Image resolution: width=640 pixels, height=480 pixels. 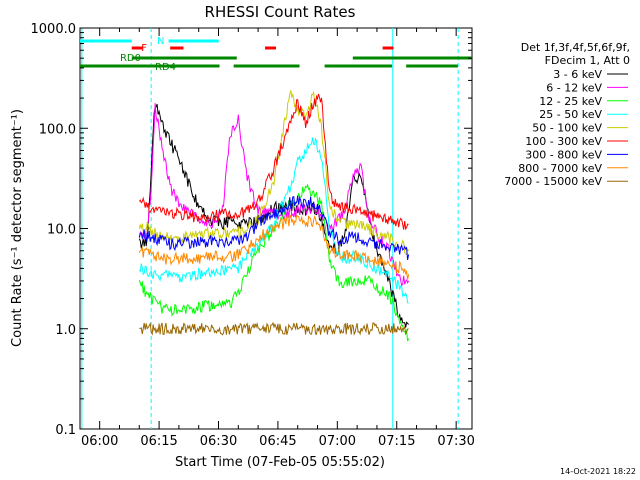 What do you see at coordinates (577, 74) in the screenshot?
I see `legend-entry-label: 3 - 6 keV` at bounding box center [577, 74].